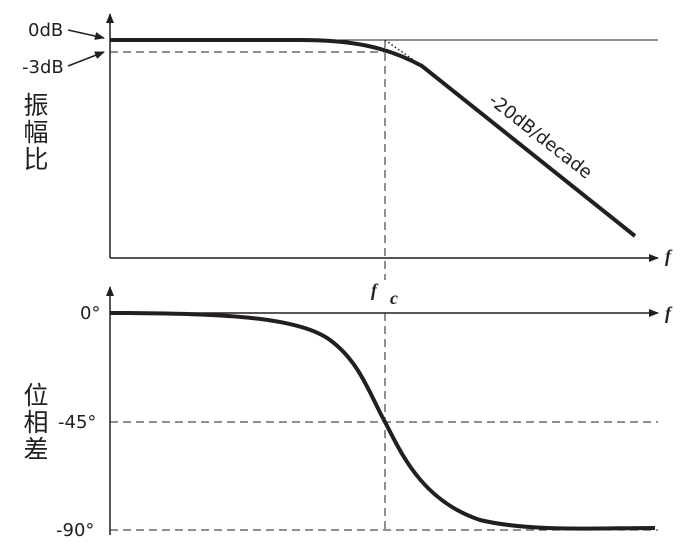  I want to click on axis-title: 振幅比, so click(34, 132).